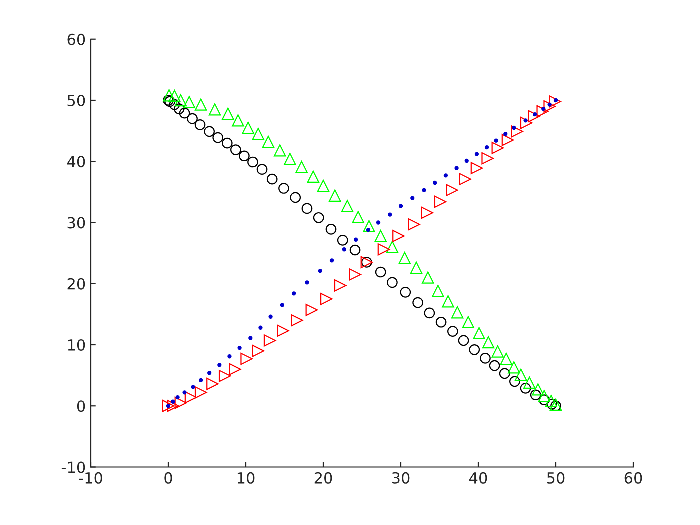  I want to click on y-tick-label: 50, so click(77, 100).